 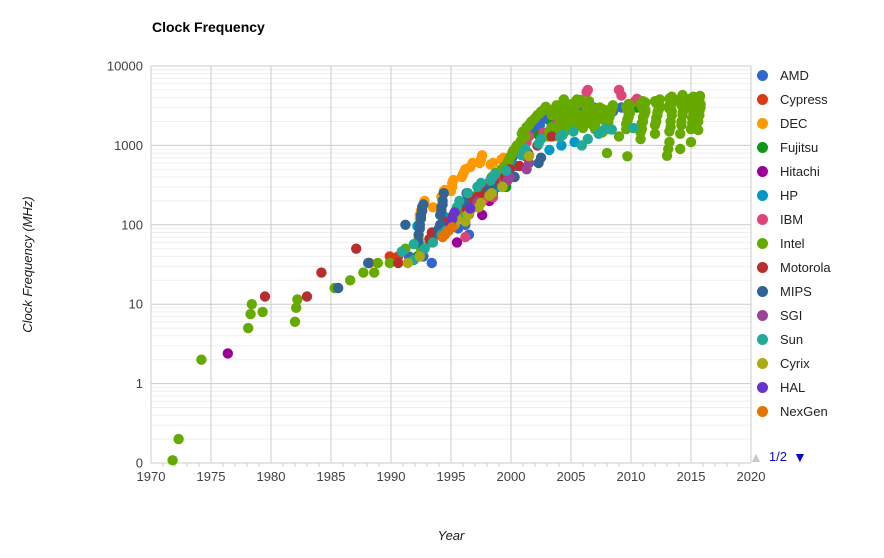 I want to click on legend-item-mips: MIPS, so click(x=817, y=291).